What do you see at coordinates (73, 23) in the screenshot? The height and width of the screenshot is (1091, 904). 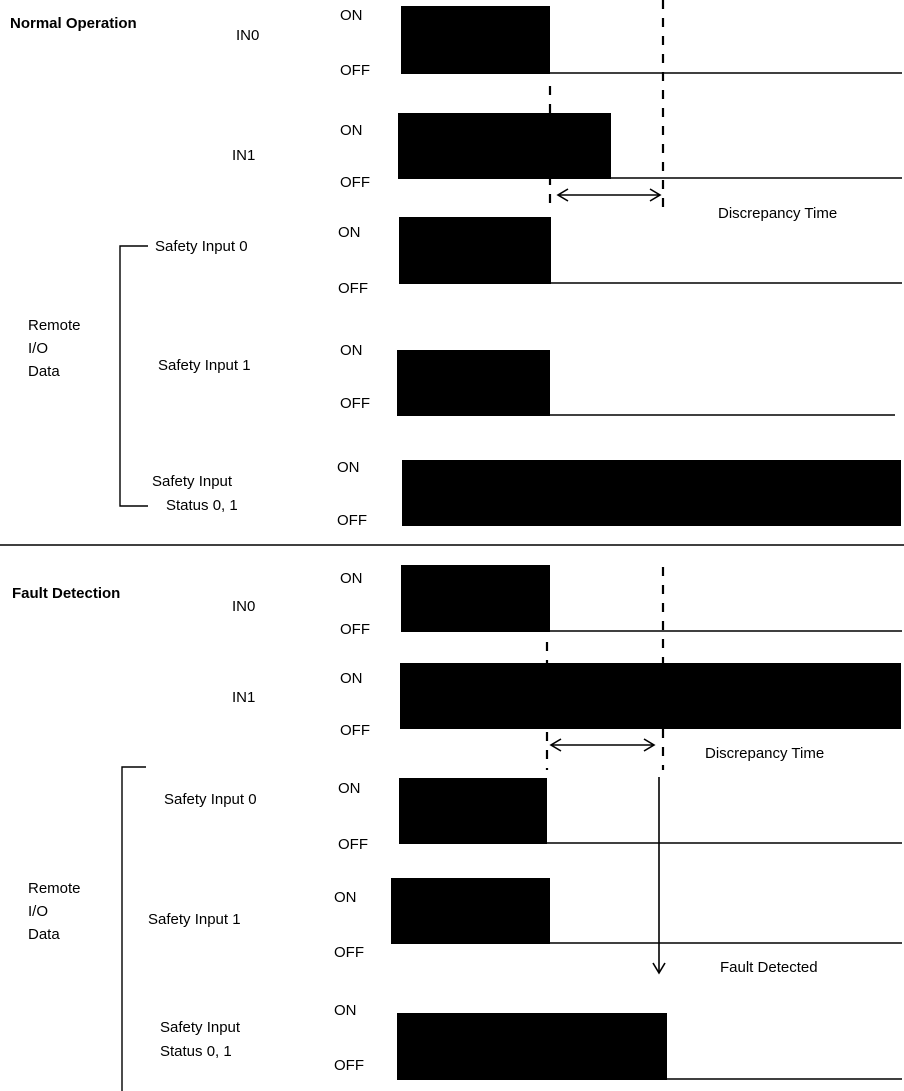 I see `section-title: Normal Operation` at bounding box center [73, 23].